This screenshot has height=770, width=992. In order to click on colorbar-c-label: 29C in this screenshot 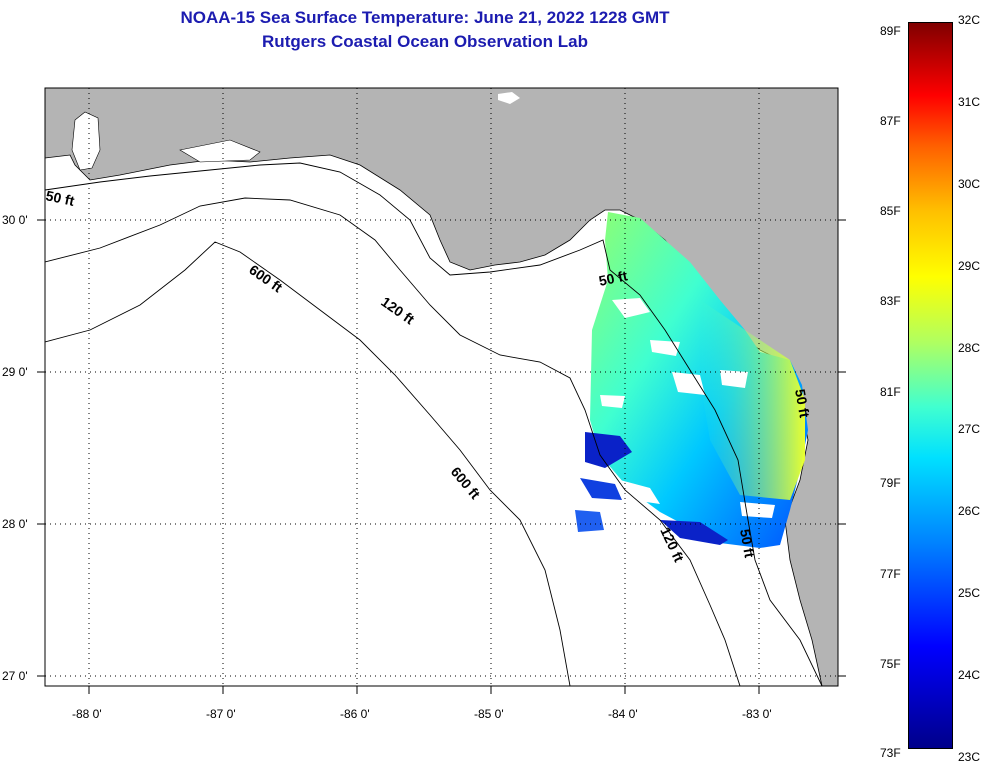, I will do `click(969, 266)`.